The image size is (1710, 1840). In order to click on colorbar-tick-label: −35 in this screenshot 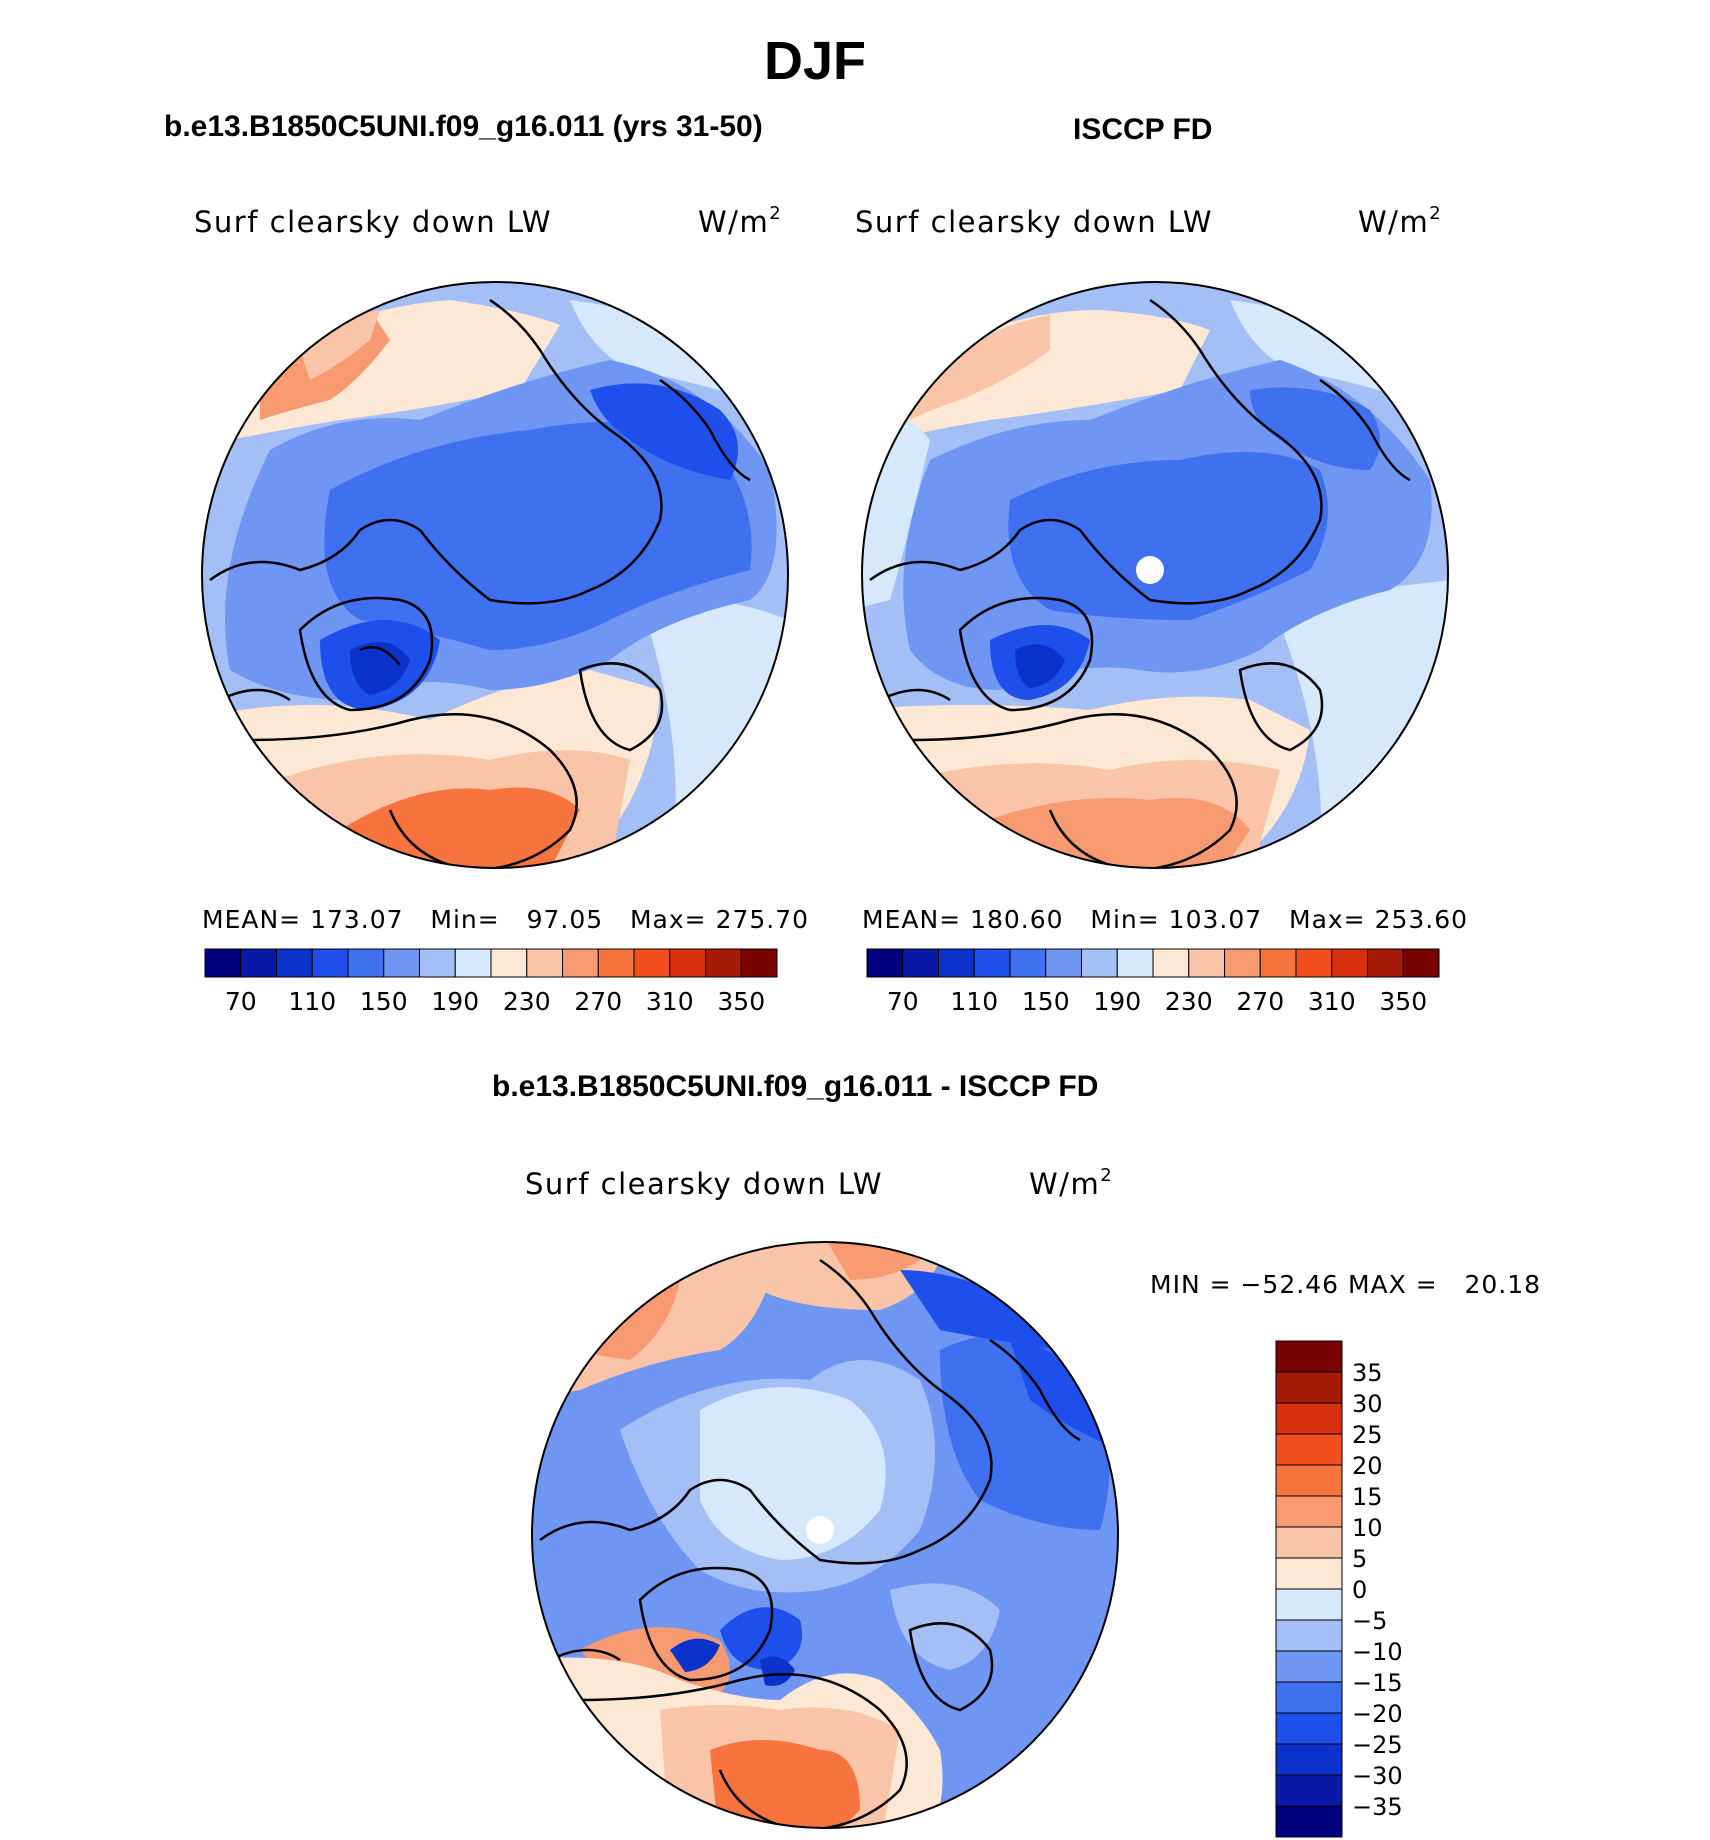, I will do `click(1377, 1807)`.